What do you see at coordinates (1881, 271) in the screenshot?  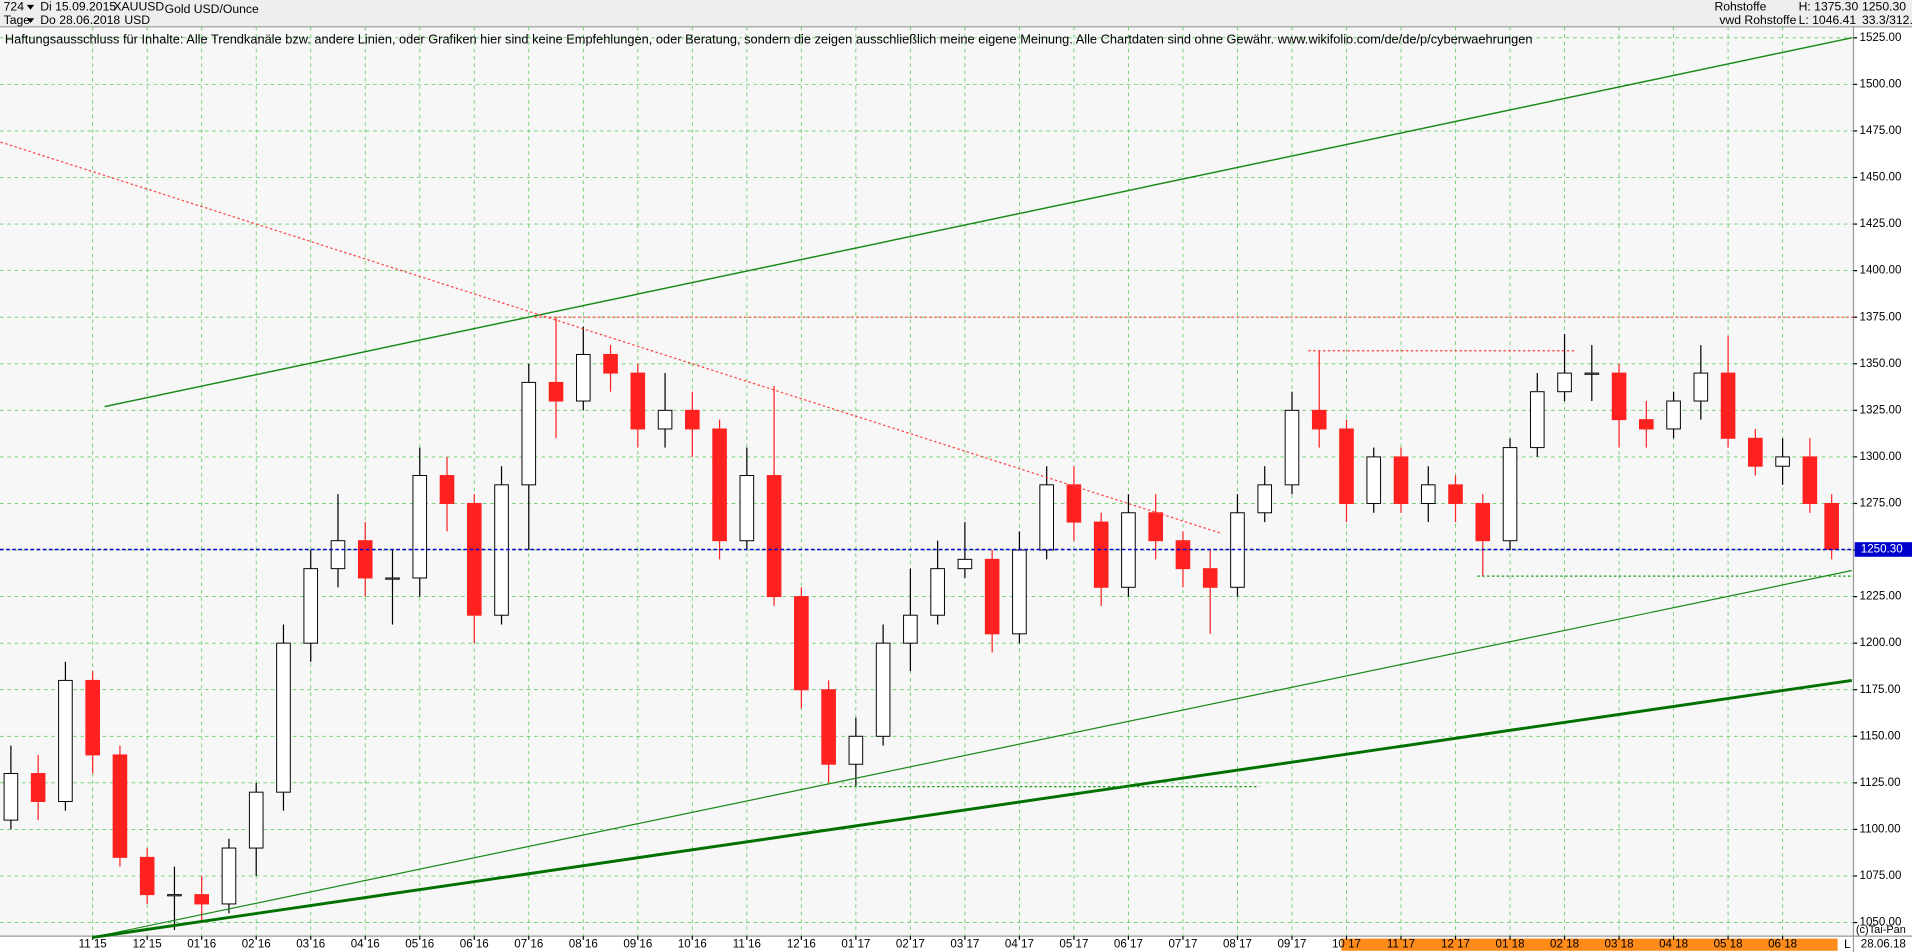 I see `y-tick-label: 1400.00` at bounding box center [1881, 271].